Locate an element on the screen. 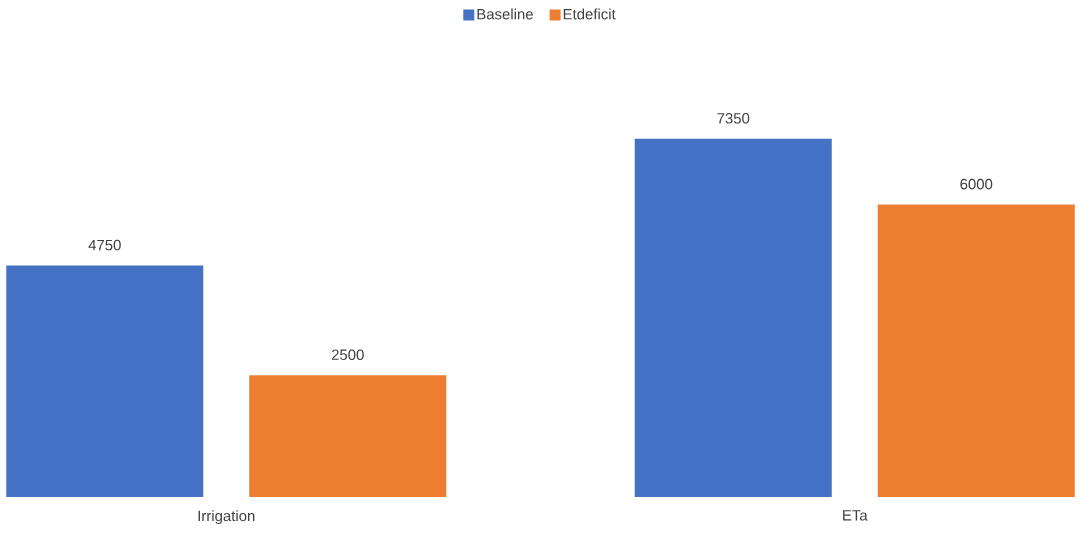  data-label: 2500 is located at coordinates (347, 354).